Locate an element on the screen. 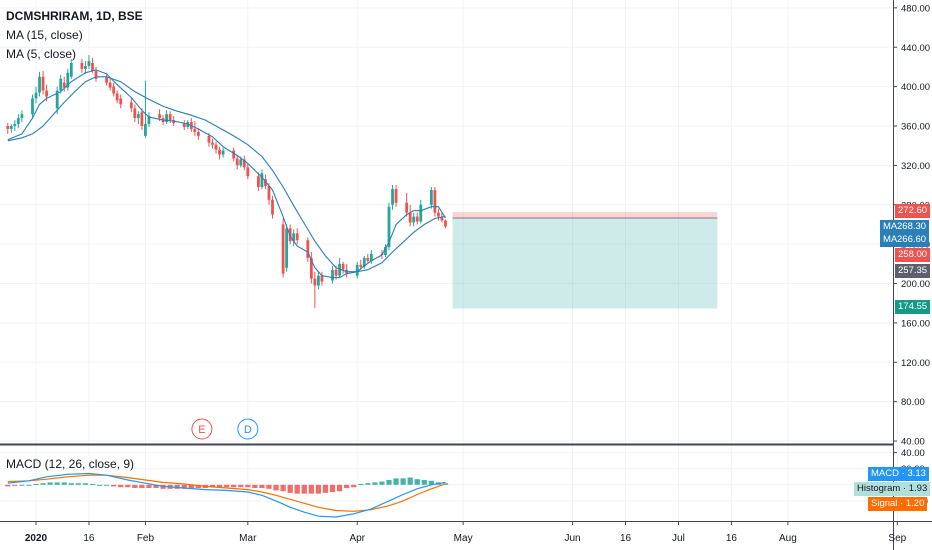 The image size is (932, 550). macd-value-tag: Signal · 1.20 is located at coordinates (898, 504).